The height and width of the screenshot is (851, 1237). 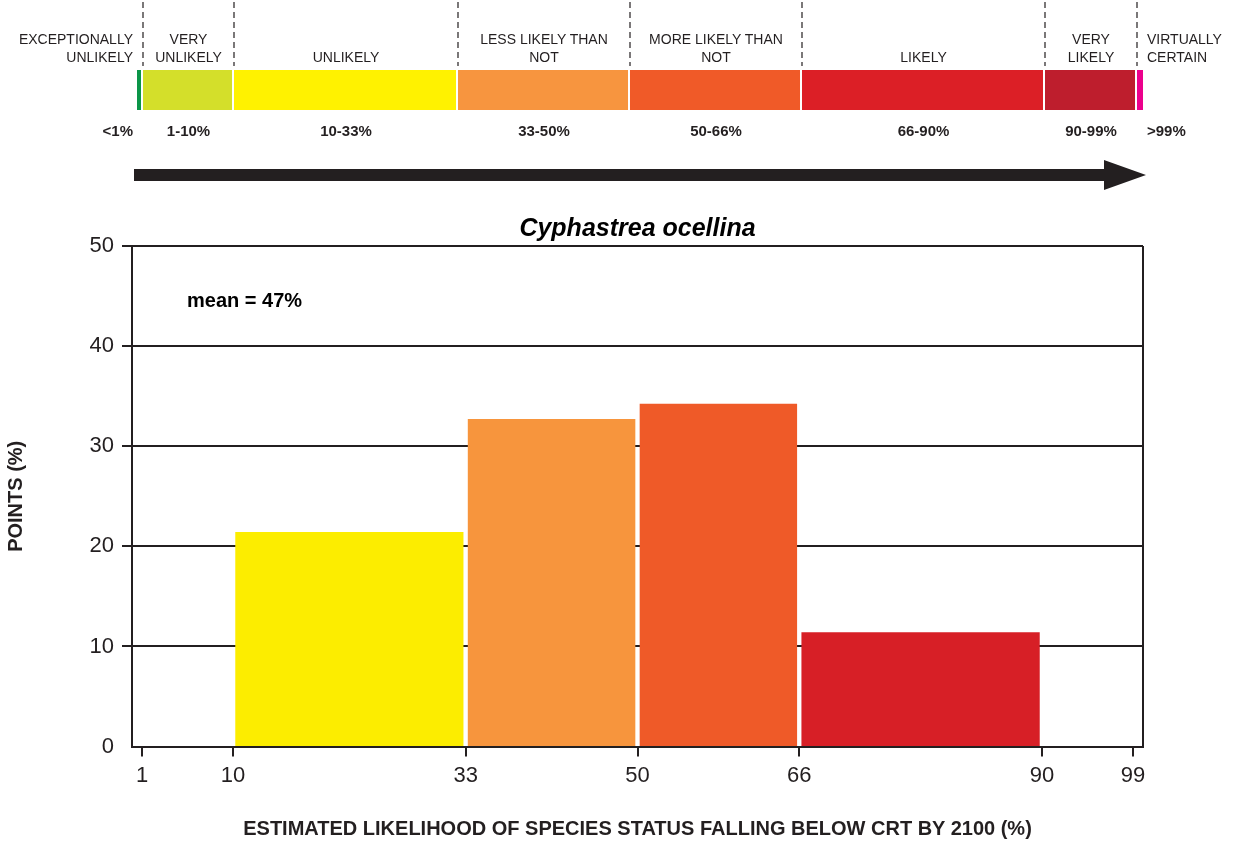 I want to click on x-tick-label: 50, so click(x=637, y=774).